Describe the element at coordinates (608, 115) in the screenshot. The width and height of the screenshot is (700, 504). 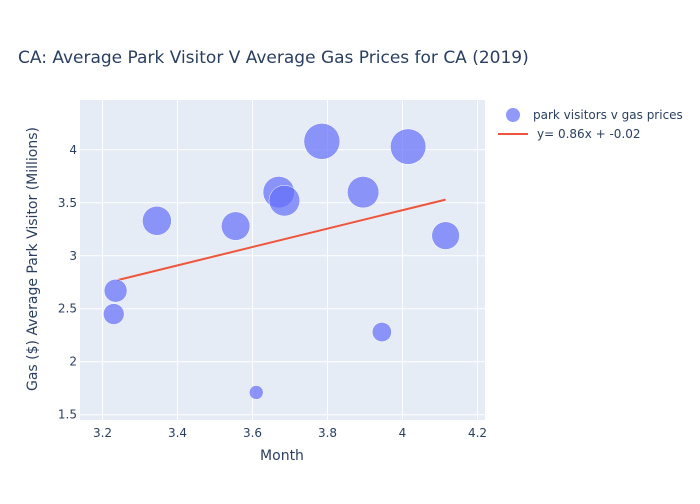
I see `legend-label-scatter: park visitors v gas prices` at that location.